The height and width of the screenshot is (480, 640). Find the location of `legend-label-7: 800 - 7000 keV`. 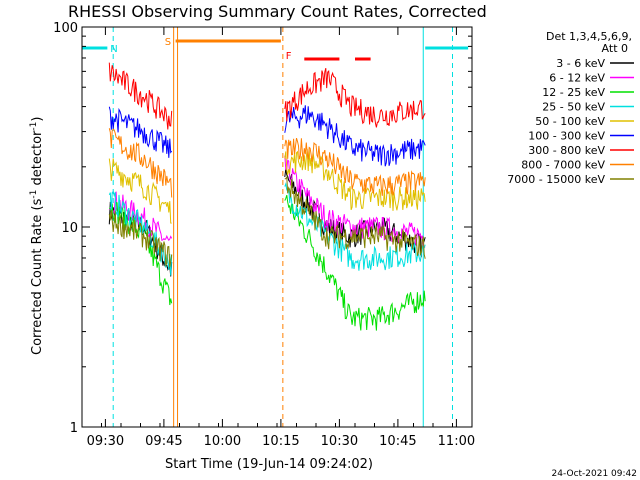

legend-label-7: 800 - 7000 keV is located at coordinates (563, 165).